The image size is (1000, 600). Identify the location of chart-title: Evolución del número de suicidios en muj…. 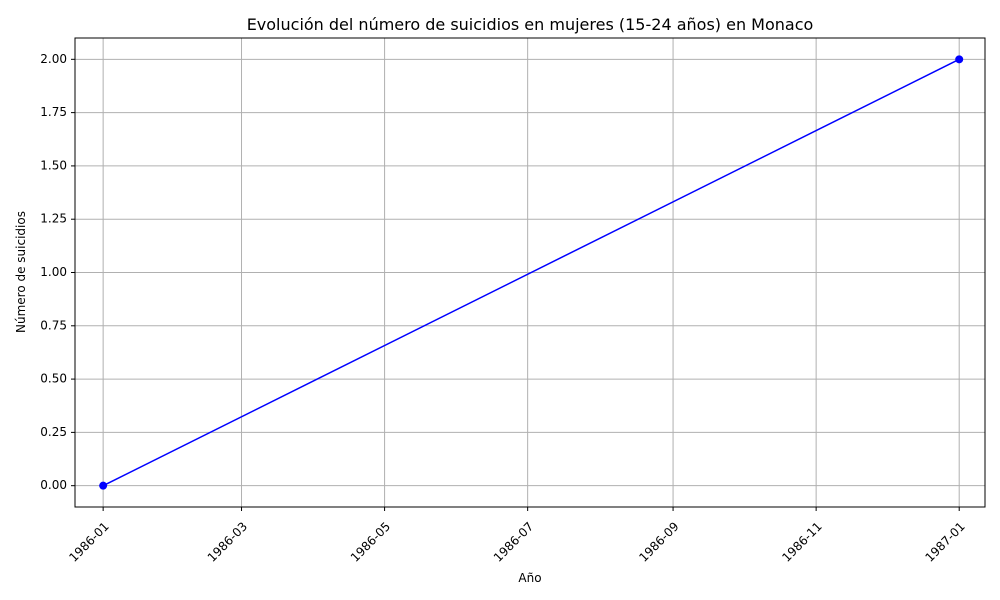
(530, 24).